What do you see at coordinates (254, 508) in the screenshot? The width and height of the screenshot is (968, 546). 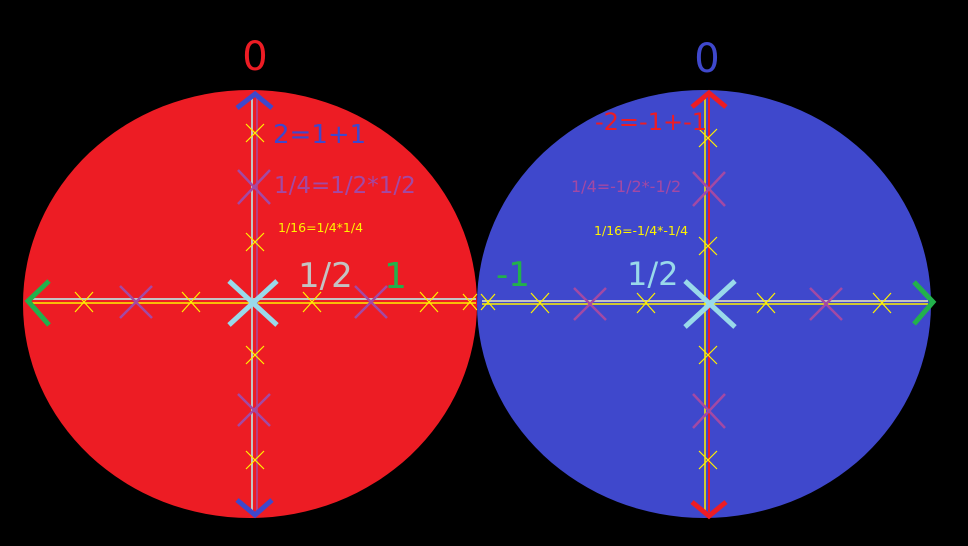 I see `left-arrowhead-bottom` at bounding box center [254, 508].